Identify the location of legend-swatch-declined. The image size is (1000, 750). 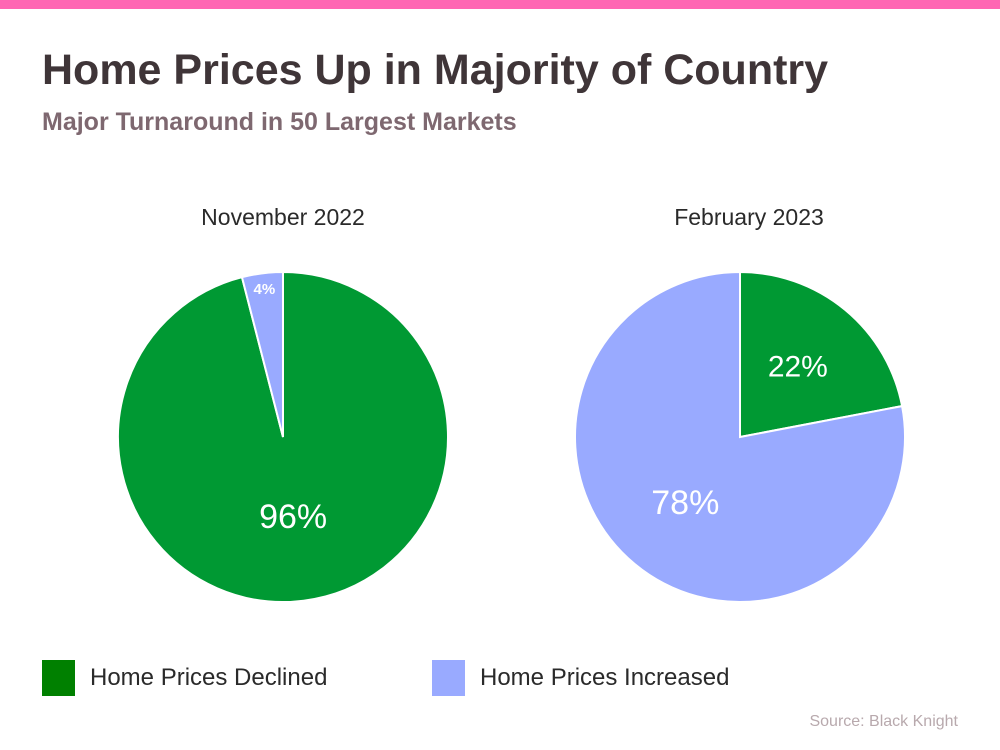
(58, 678).